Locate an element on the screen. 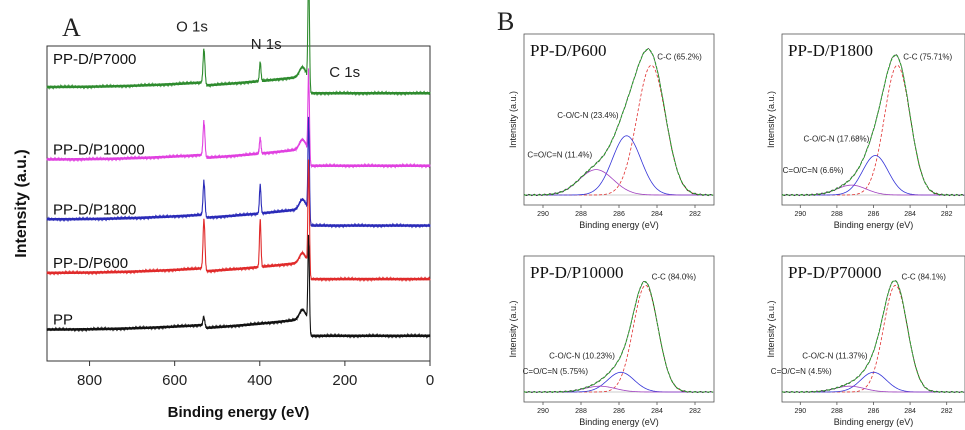  c1s-title-pp-d-p70000: PP-D/P70000 is located at coordinates (835, 272).